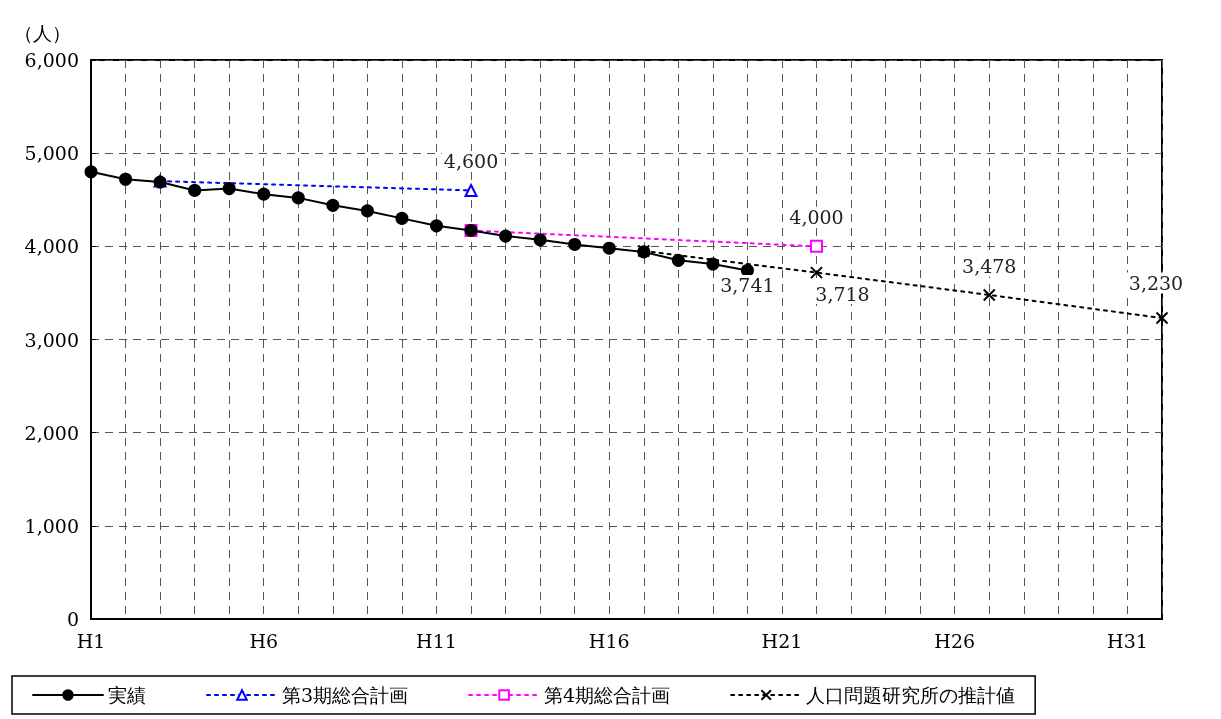 The width and height of the screenshot is (1221, 719). What do you see at coordinates (471, 161) in the screenshot?
I see `data-label: 4,600` at bounding box center [471, 161].